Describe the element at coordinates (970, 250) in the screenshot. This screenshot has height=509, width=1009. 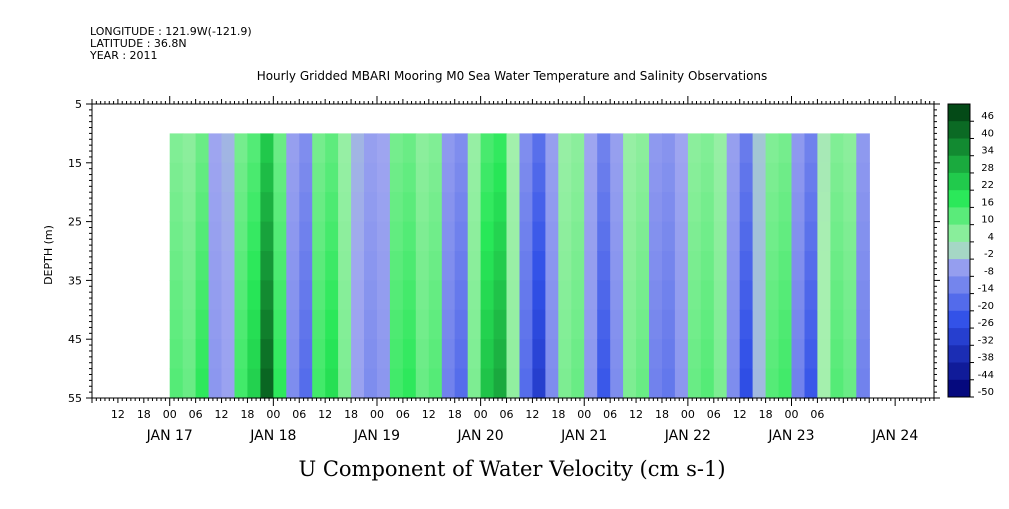
I see `colorbar: 46 40 34 28 22 16 10 4 -2 -8 -14 -20 -26 -32 -38 -44 -50` at that location.